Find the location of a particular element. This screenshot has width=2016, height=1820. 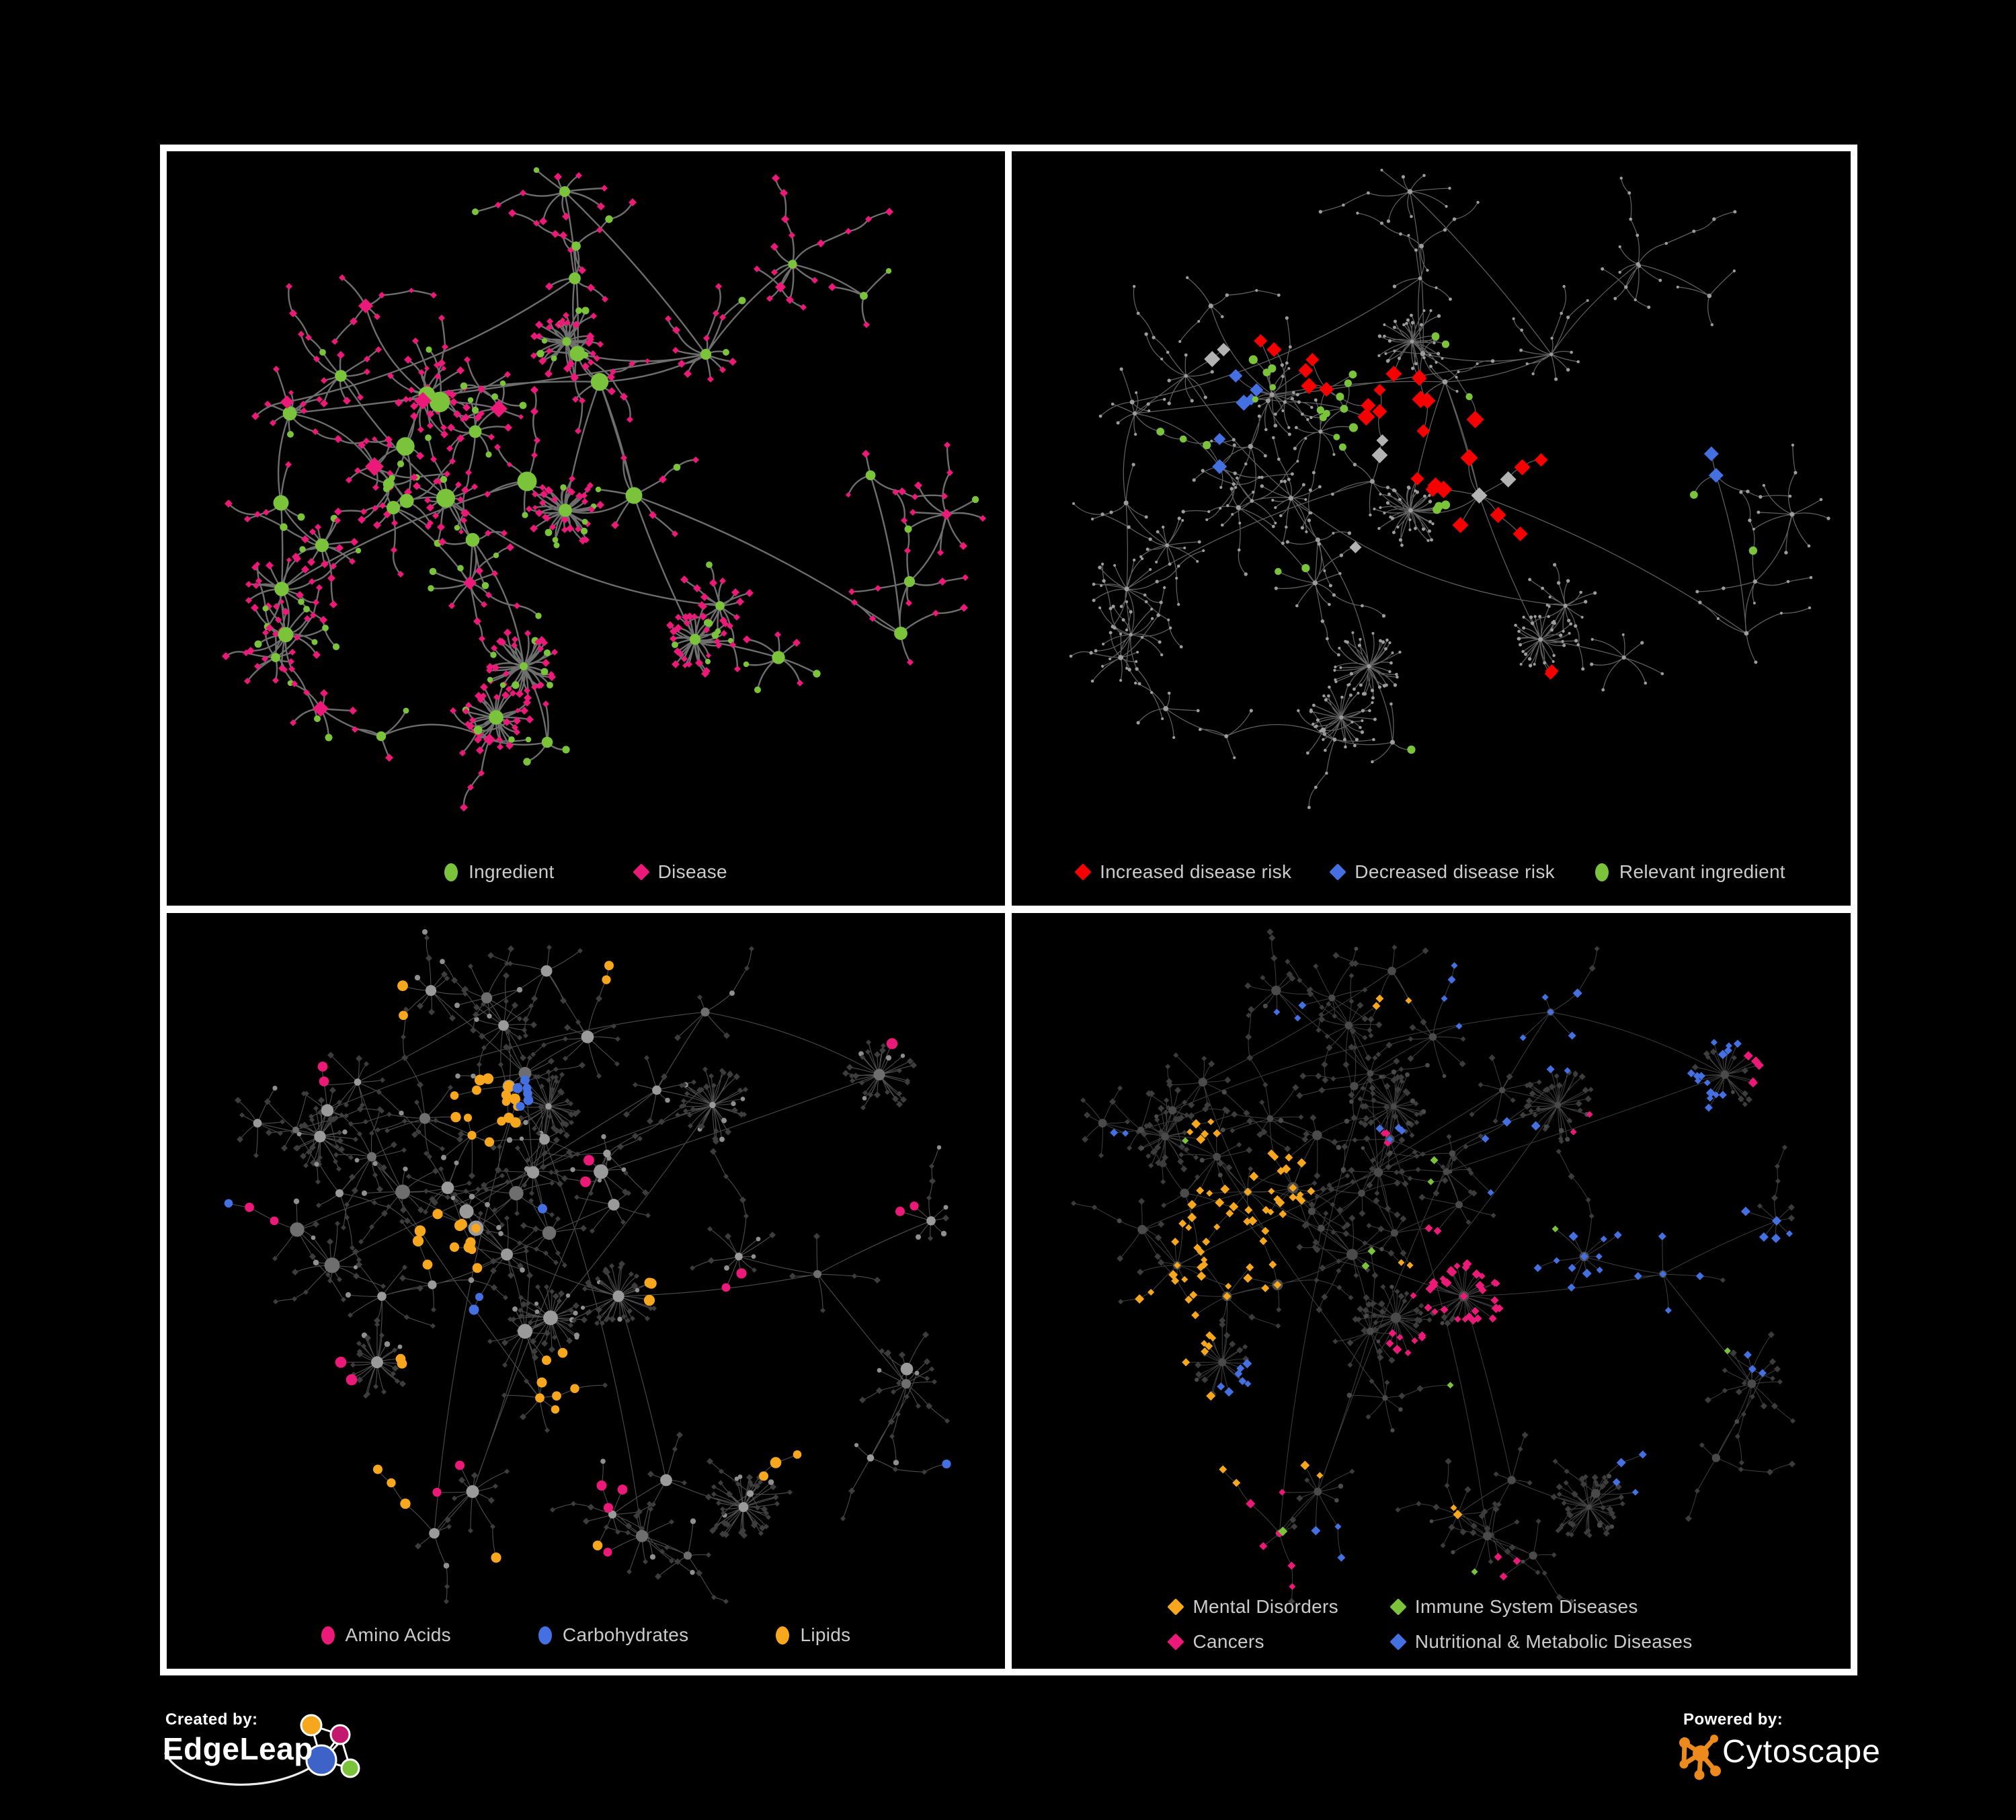

legend-label: Relevant ingredient is located at coordinates (1702, 871).